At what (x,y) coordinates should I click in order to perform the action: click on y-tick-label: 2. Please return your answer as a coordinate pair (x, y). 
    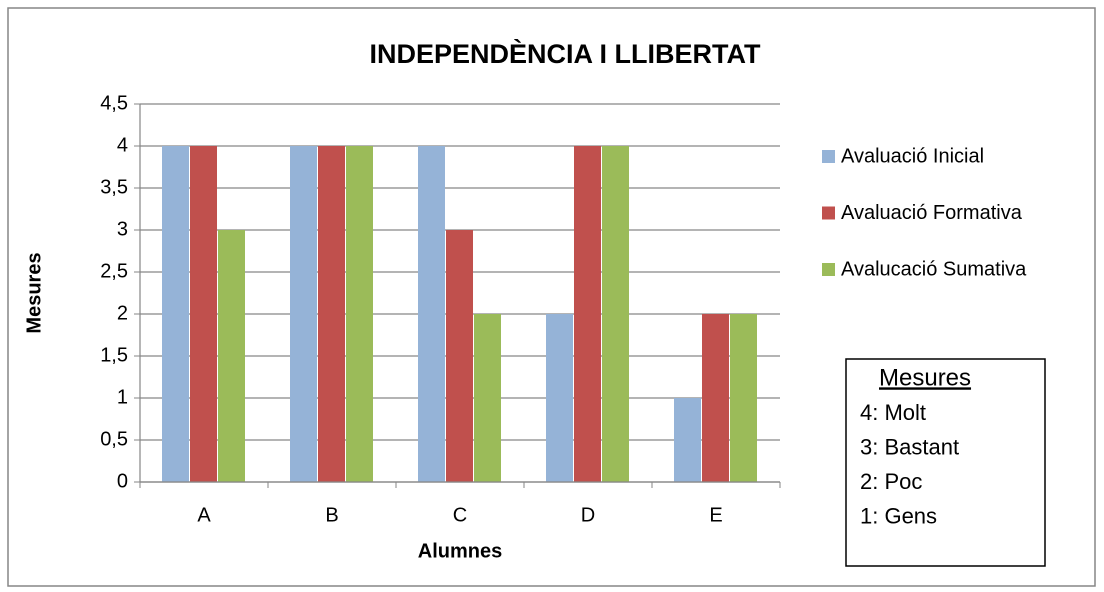
    Looking at the image, I should click on (122, 313).